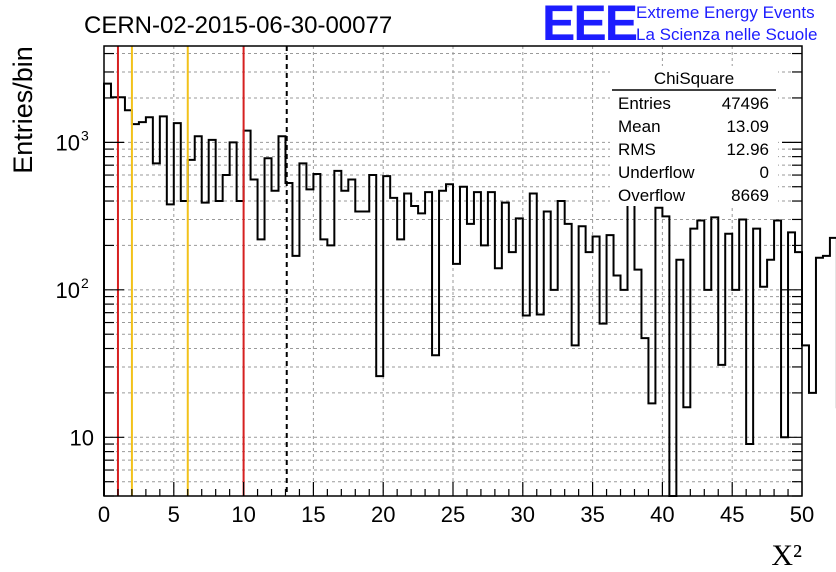 This screenshot has width=836, height=572. What do you see at coordinates (639, 126) in the screenshot?
I see `stats-row-label: Mean` at bounding box center [639, 126].